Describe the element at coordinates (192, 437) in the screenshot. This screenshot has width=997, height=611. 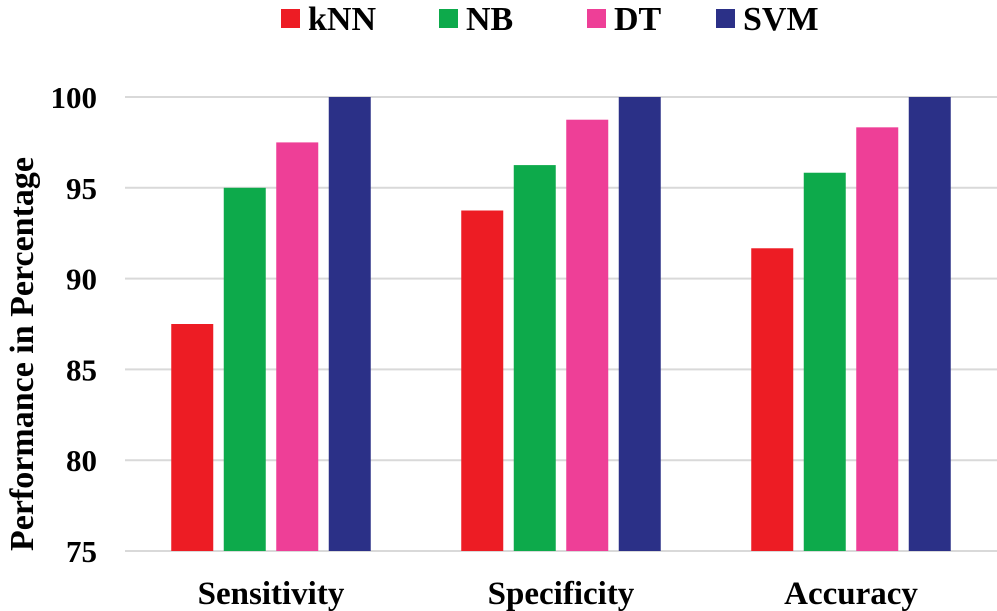
I see `bar-knn-sensitivity` at that location.